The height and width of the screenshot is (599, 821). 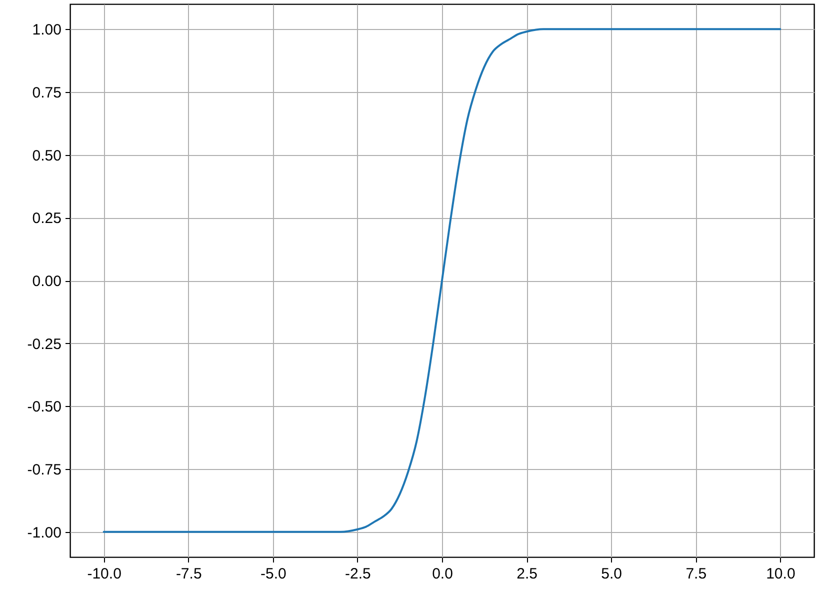 What do you see at coordinates (47, 219) in the screenshot?
I see `y-tick-label: 0.25` at bounding box center [47, 219].